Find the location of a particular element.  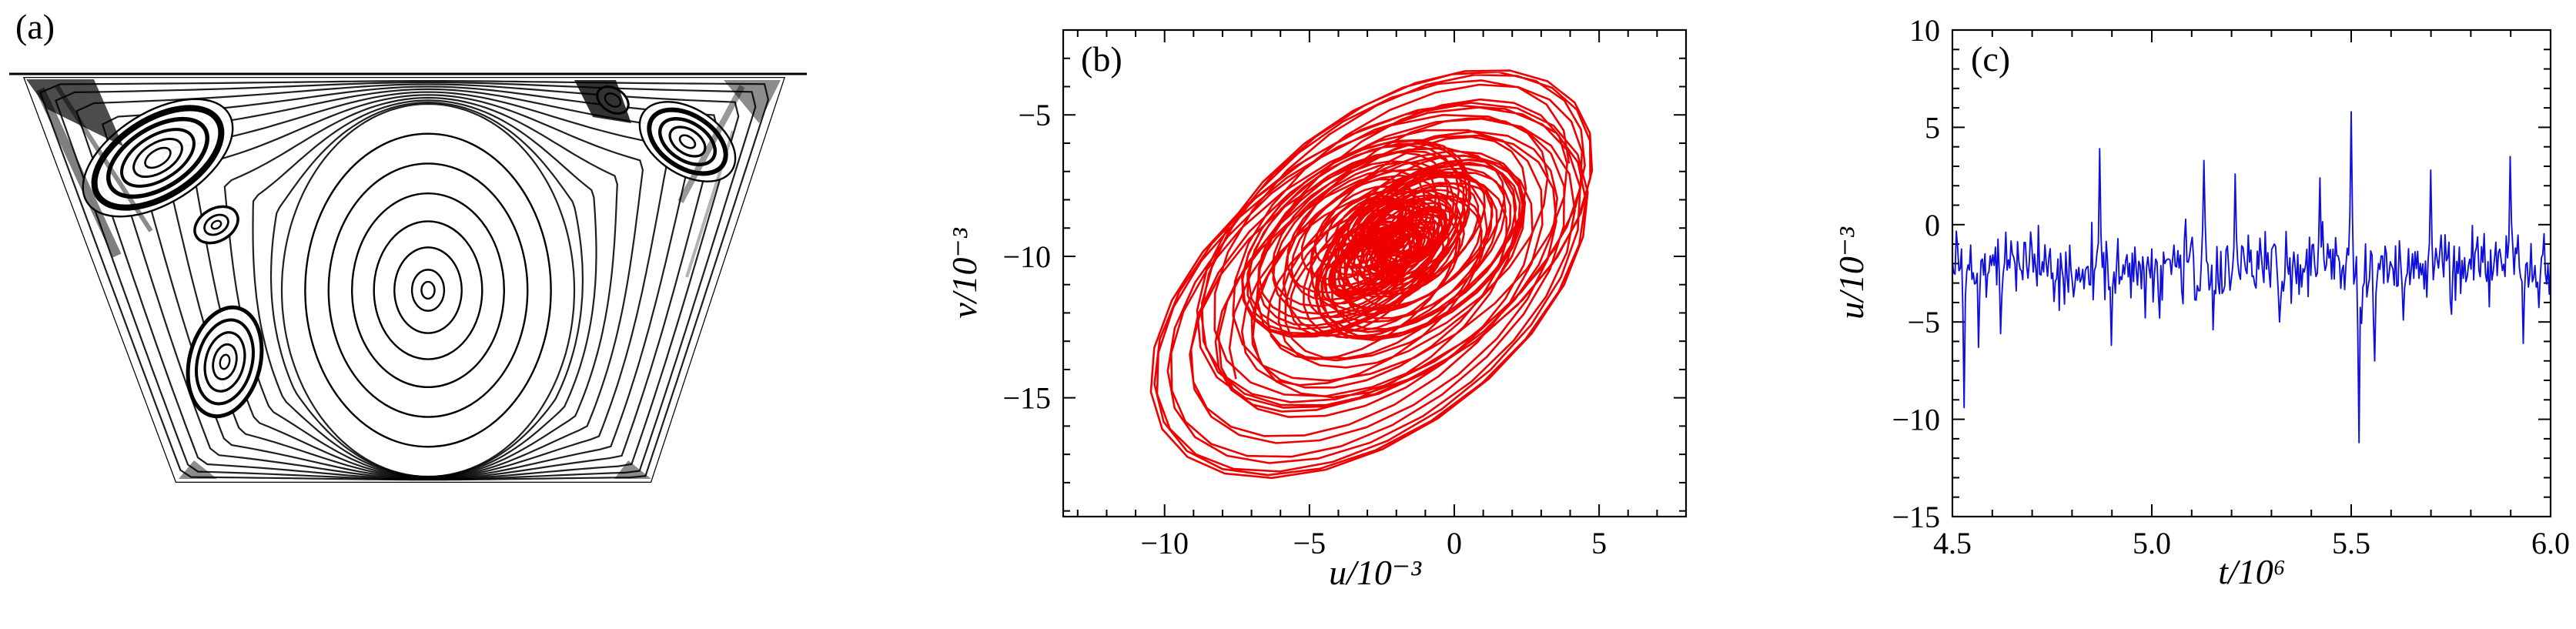

panel-c-label: (c) is located at coordinates (1991, 59).